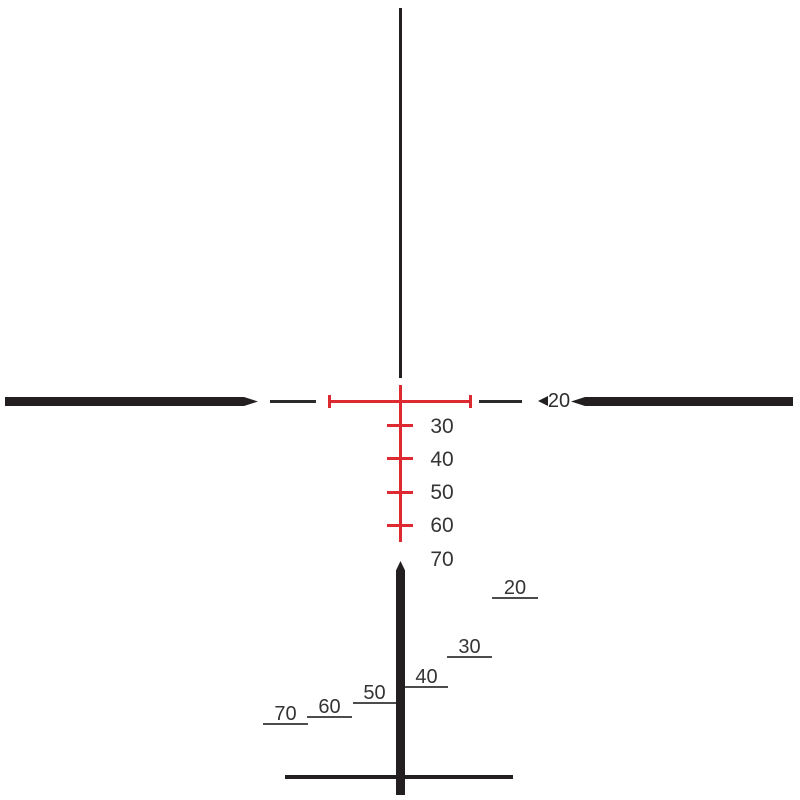 Image resolution: width=800 pixels, height=800 pixels. Describe the element at coordinates (426, 677) in the screenshot. I see `stadia-label-40: 40` at that location.